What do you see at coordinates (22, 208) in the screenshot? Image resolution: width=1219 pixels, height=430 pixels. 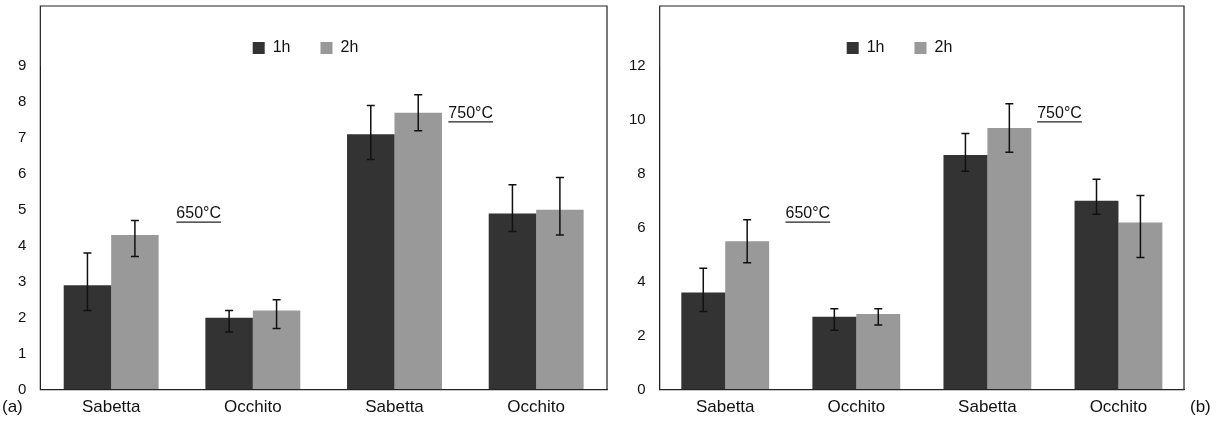 I see `y-tick-label: 5` at bounding box center [22, 208].